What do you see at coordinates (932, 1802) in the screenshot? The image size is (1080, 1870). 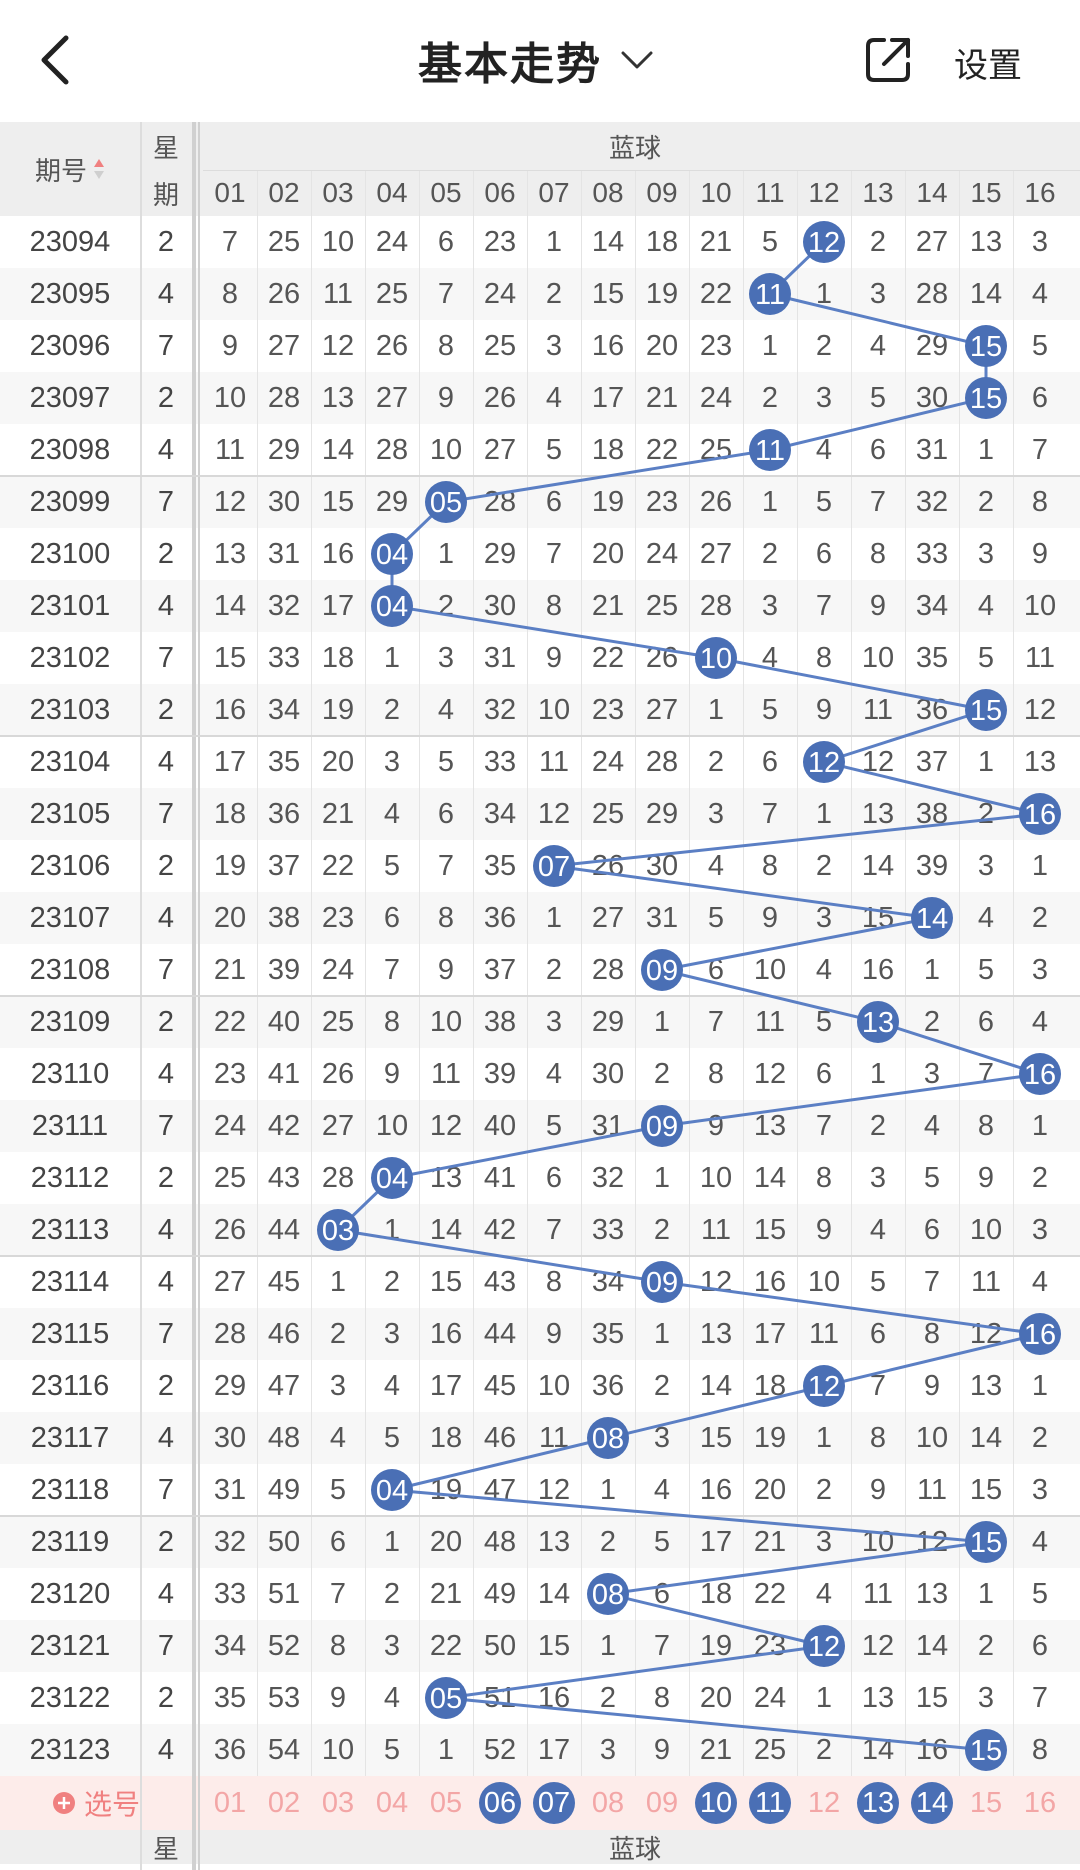 I see `selected-number-ball: 14` at bounding box center [932, 1802].